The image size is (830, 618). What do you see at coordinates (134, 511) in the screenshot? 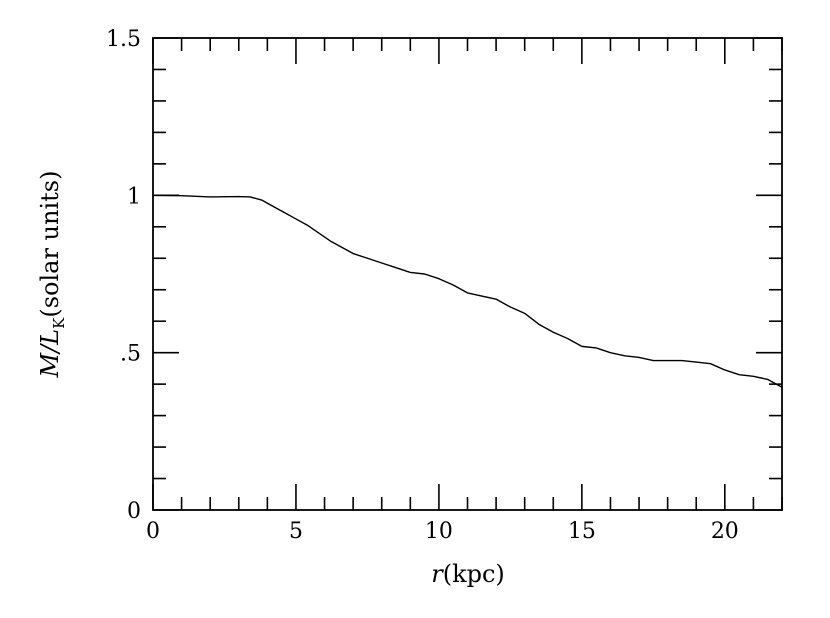
I see `y-tick-label: 0` at bounding box center [134, 511].